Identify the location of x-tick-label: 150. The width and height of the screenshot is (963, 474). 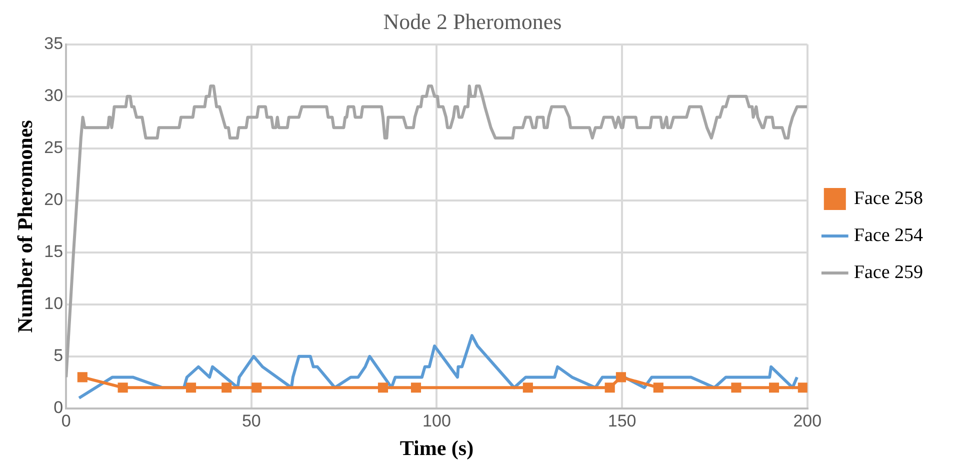
(622, 420).